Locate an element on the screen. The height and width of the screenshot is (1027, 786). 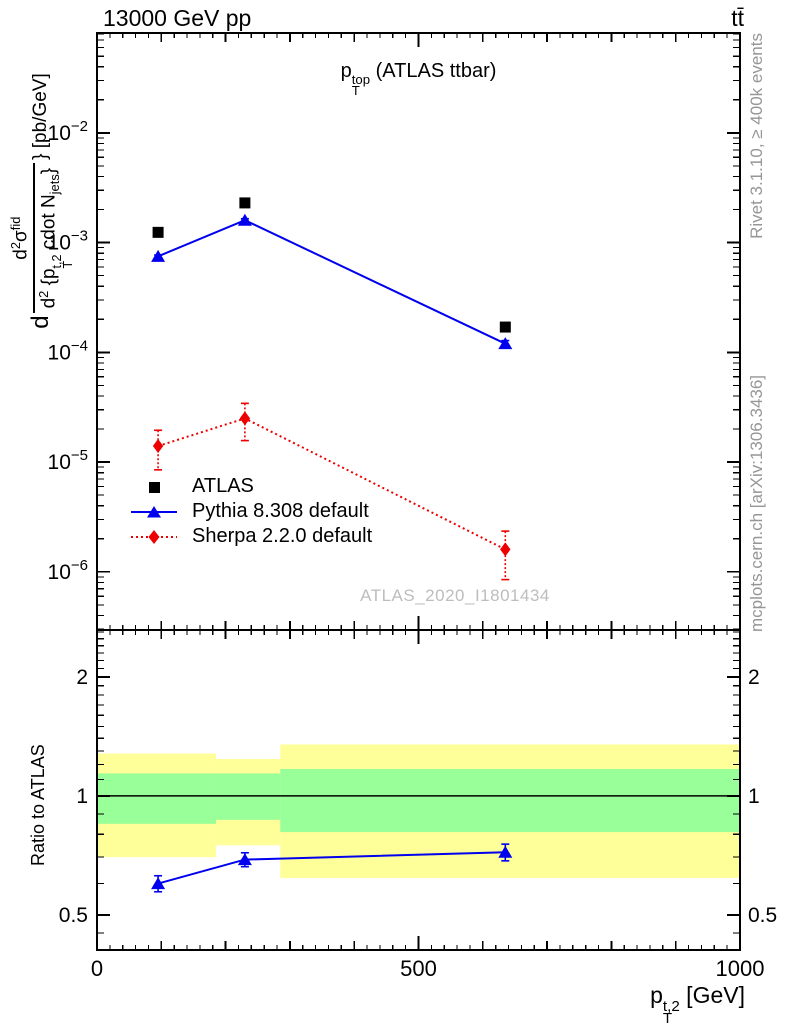
svg-text: 500 is located at coordinates (418, 968).